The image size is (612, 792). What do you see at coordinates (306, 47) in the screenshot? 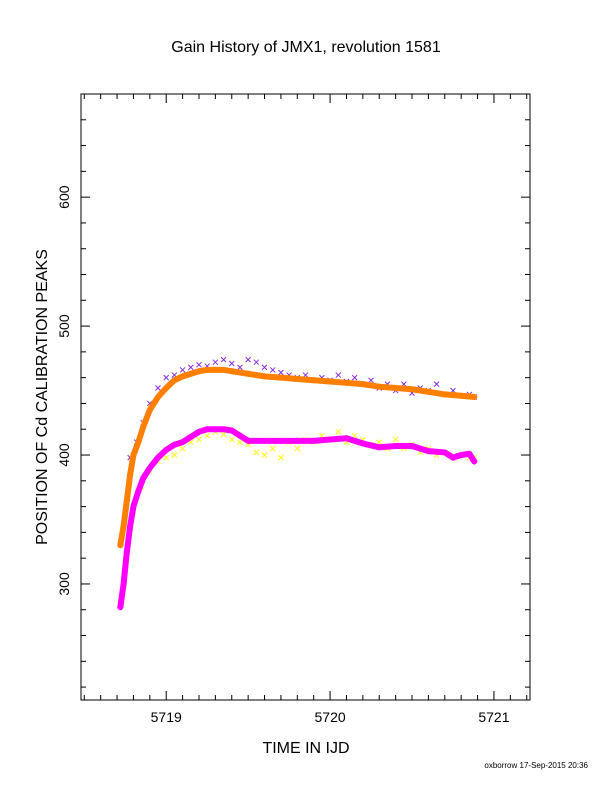
I see `chart-title: Gain History of JMX1, revolution 1581` at bounding box center [306, 47].